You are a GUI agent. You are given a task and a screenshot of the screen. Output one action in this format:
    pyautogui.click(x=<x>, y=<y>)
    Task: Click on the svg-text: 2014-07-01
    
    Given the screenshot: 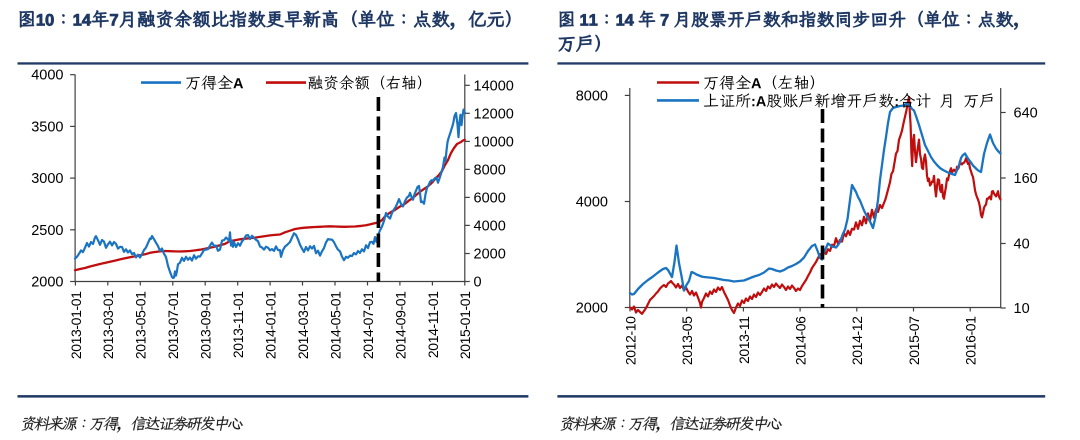 What is the action you would take?
    pyautogui.click(x=368, y=325)
    